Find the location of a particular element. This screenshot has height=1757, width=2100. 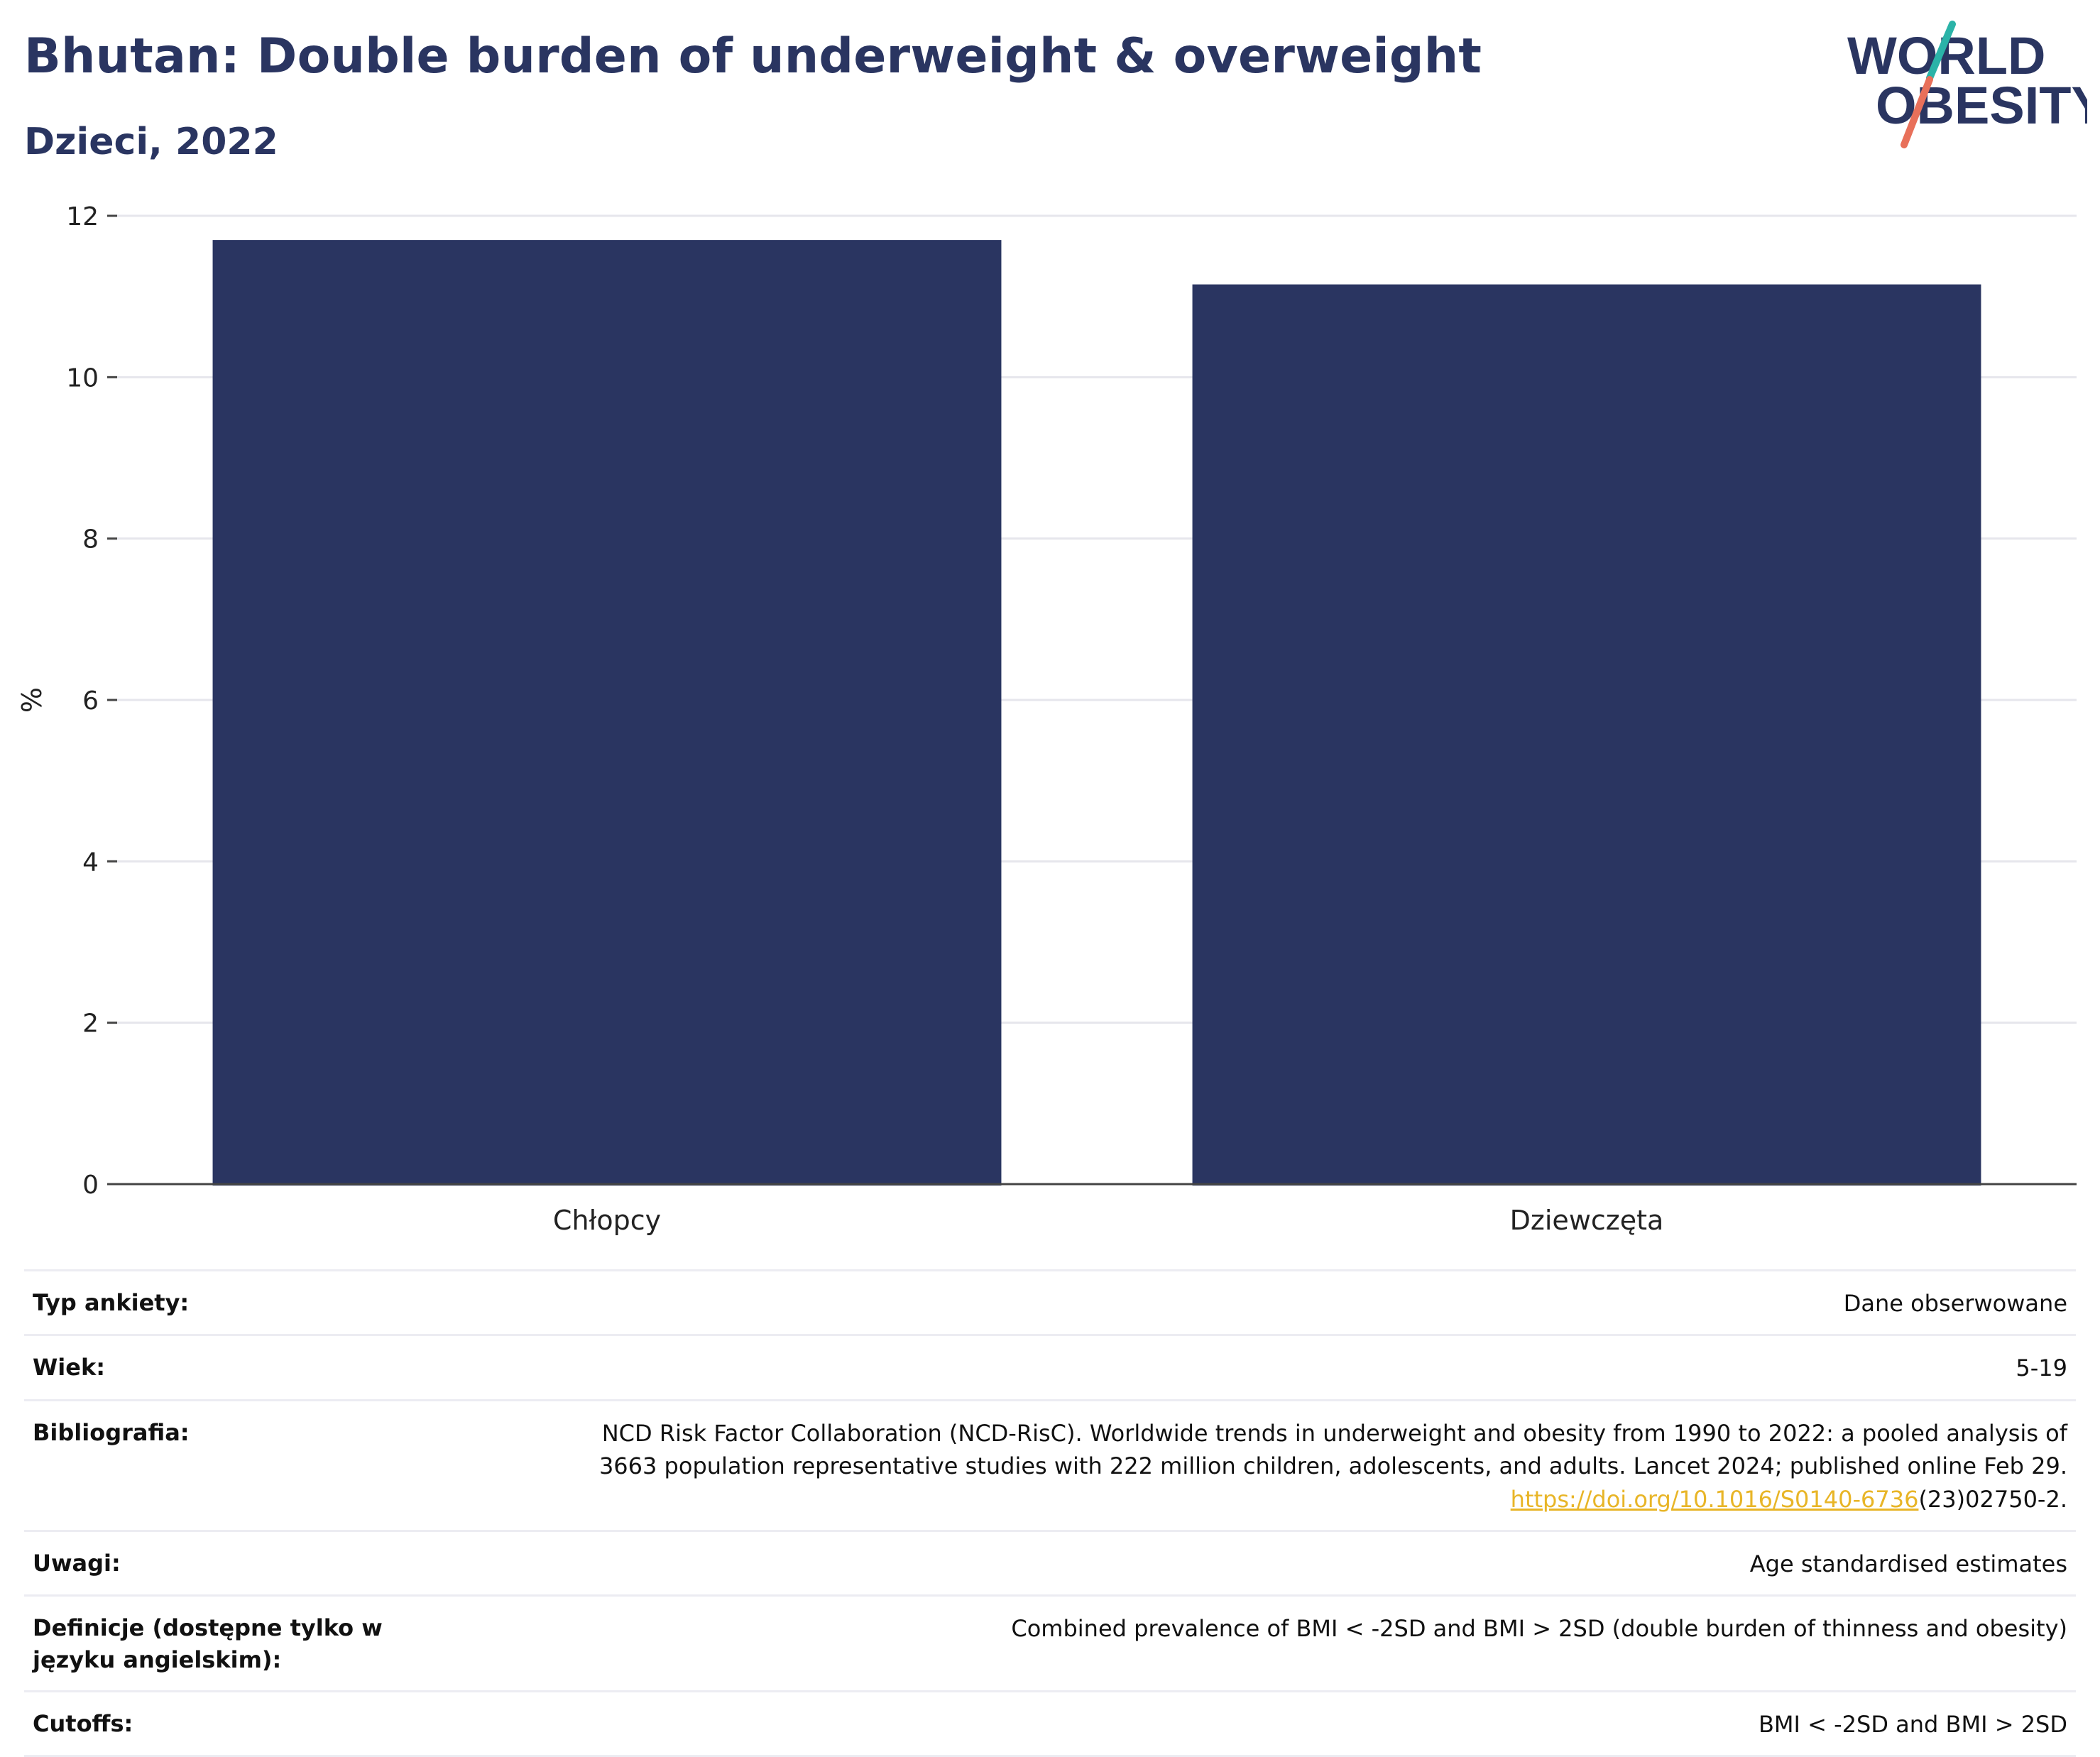

y-tick-labels: 0 2 4 6 8 10 12 is located at coordinates (91, 701).